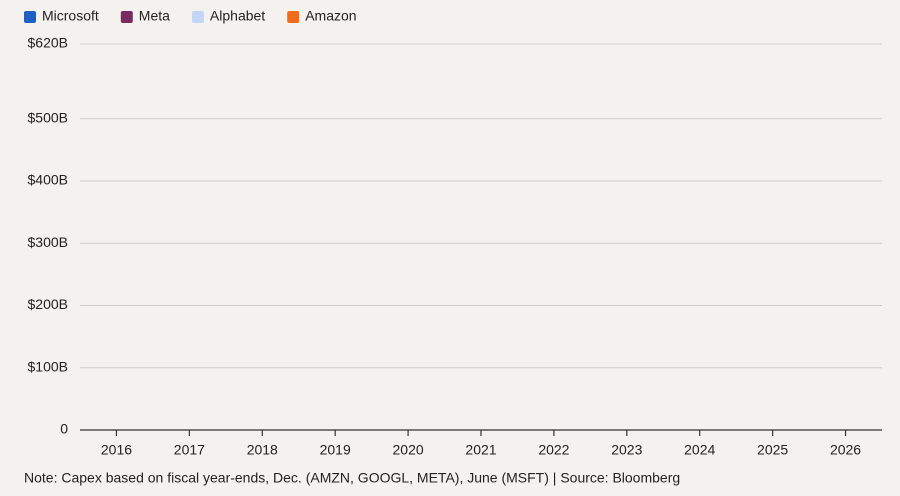 This screenshot has height=496, width=900. What do you see at coordinates (408, 450) in the screenshot?
I see `x-tick-label: 2020` at bounding box center [408, 450].